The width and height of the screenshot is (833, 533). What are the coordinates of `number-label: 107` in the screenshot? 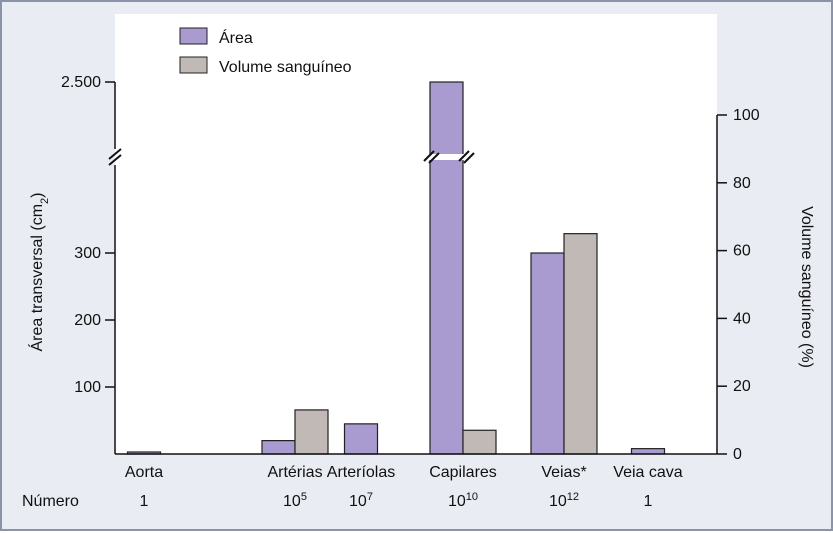 It's located at (361, 500).